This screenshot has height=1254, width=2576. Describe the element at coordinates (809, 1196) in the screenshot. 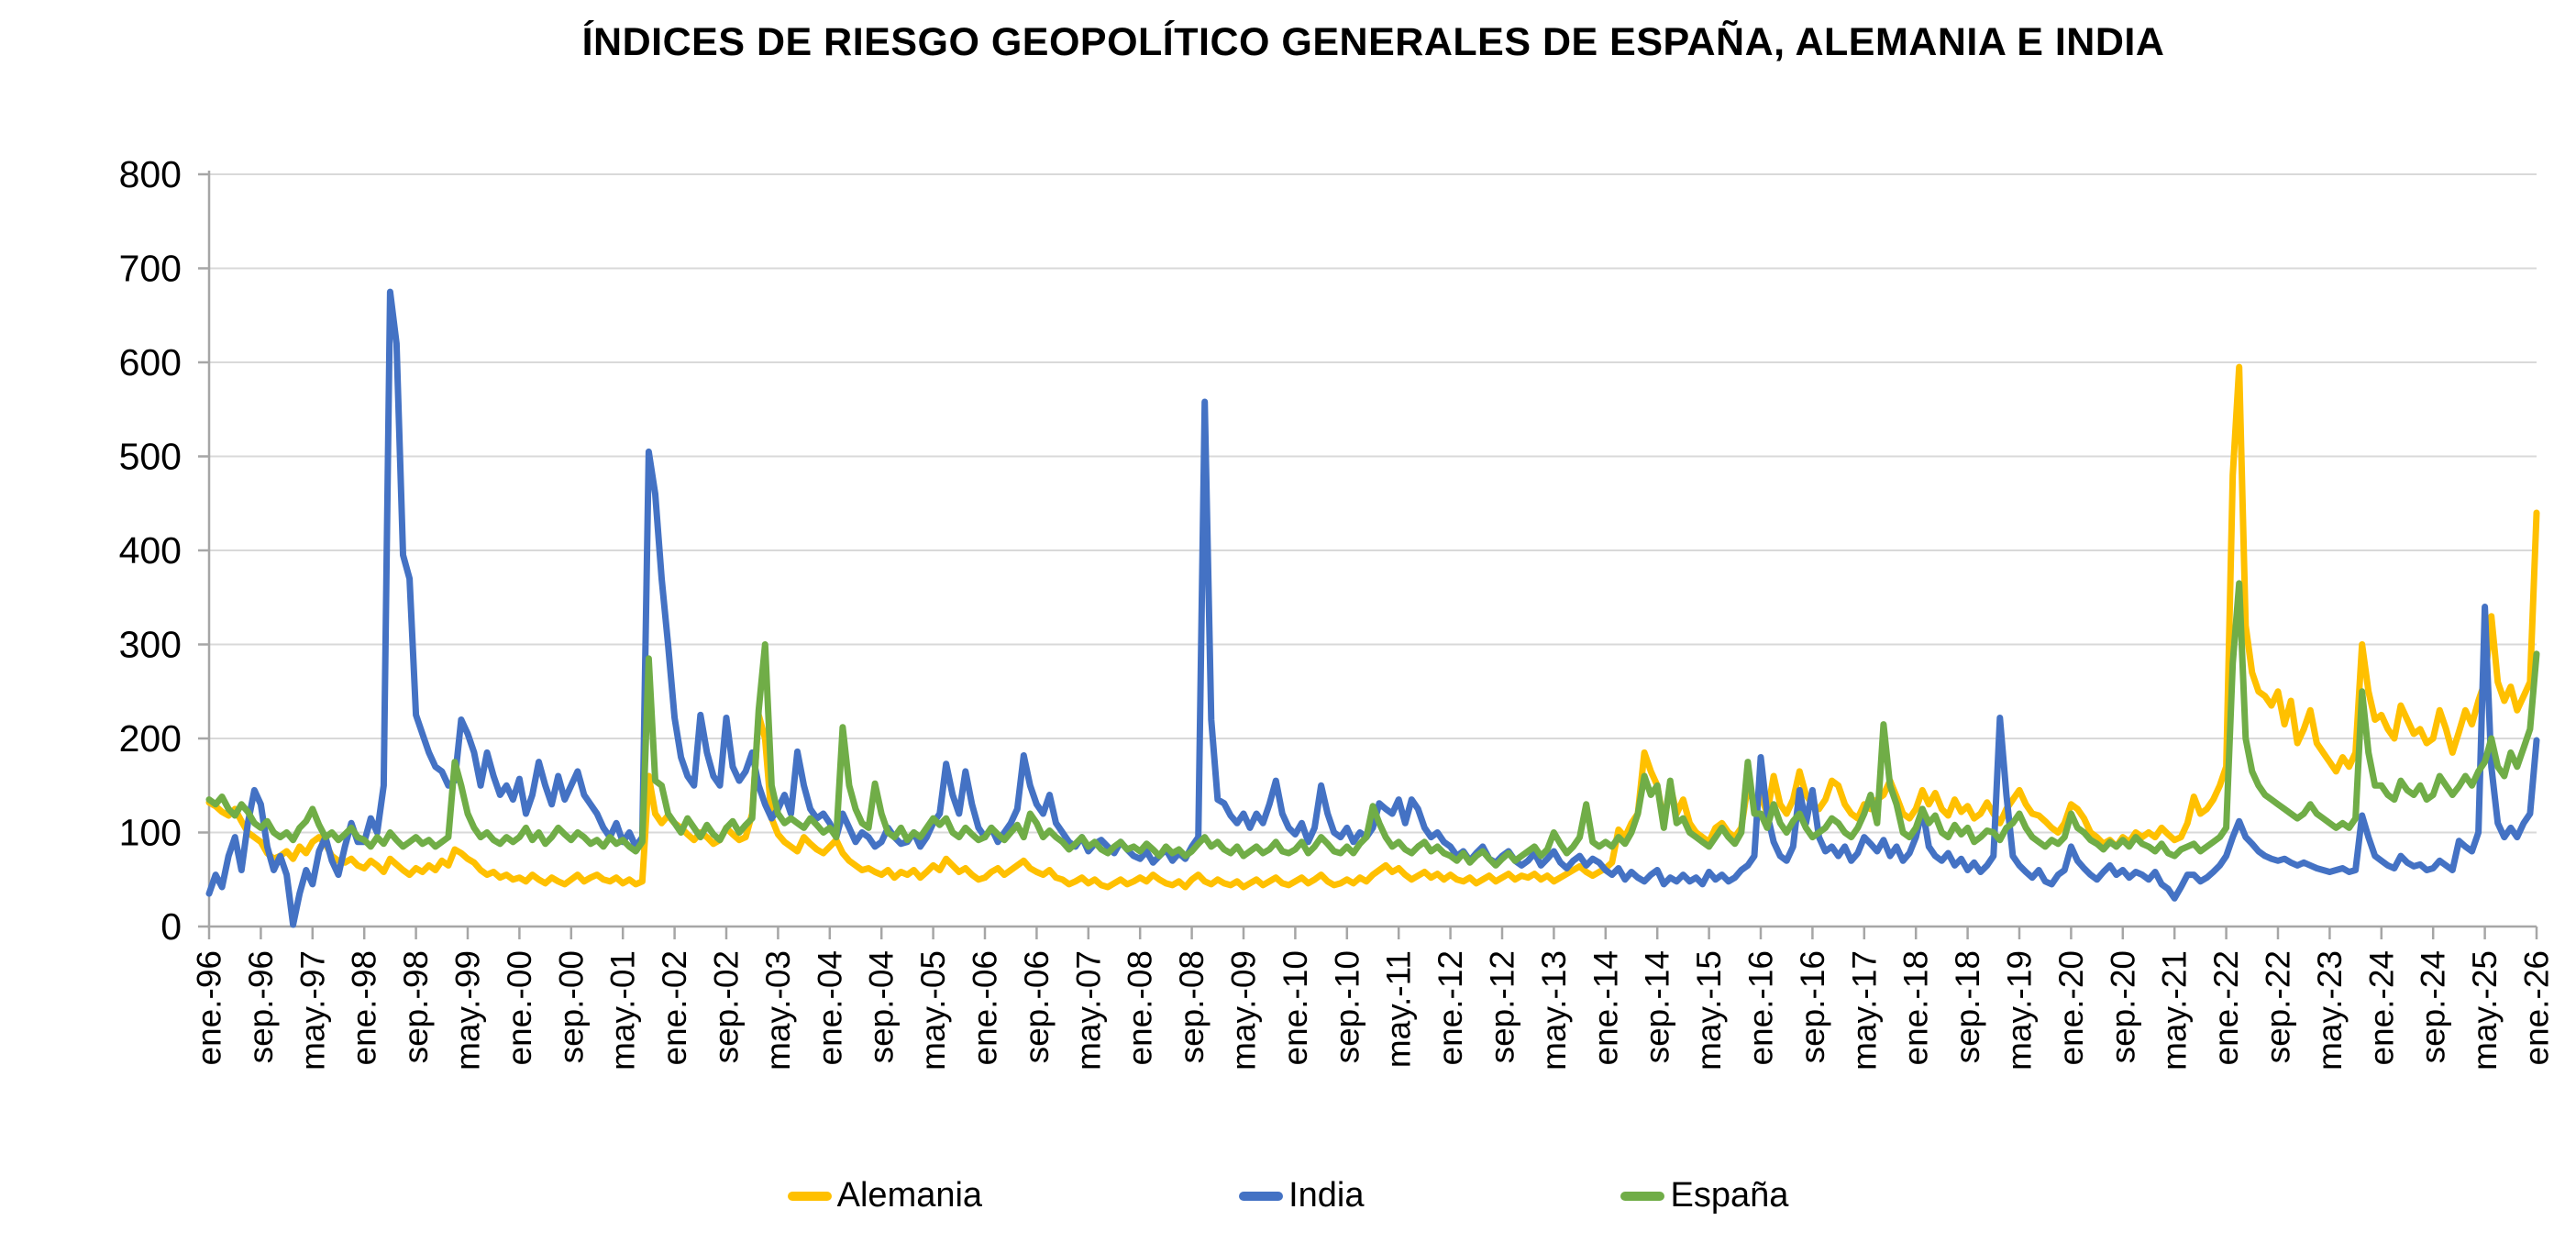

I see `alemania-line-swatch-icon` at that location.